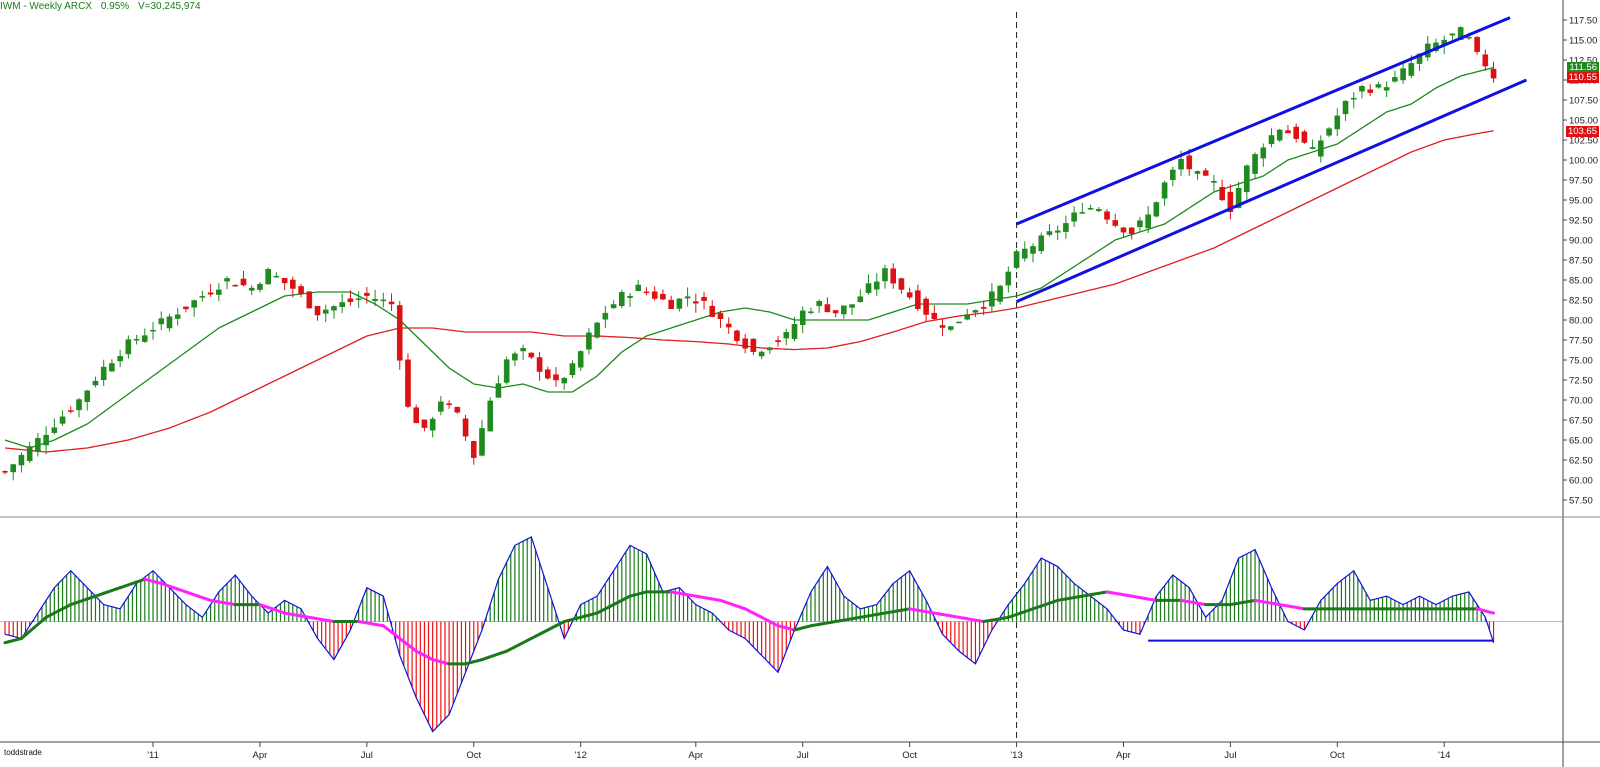 This screenshot has height=767, width=1600. Describe the element at coordinates (1581, 501) in the screenshot. I see `y-tick-label: 57.50` at that location.